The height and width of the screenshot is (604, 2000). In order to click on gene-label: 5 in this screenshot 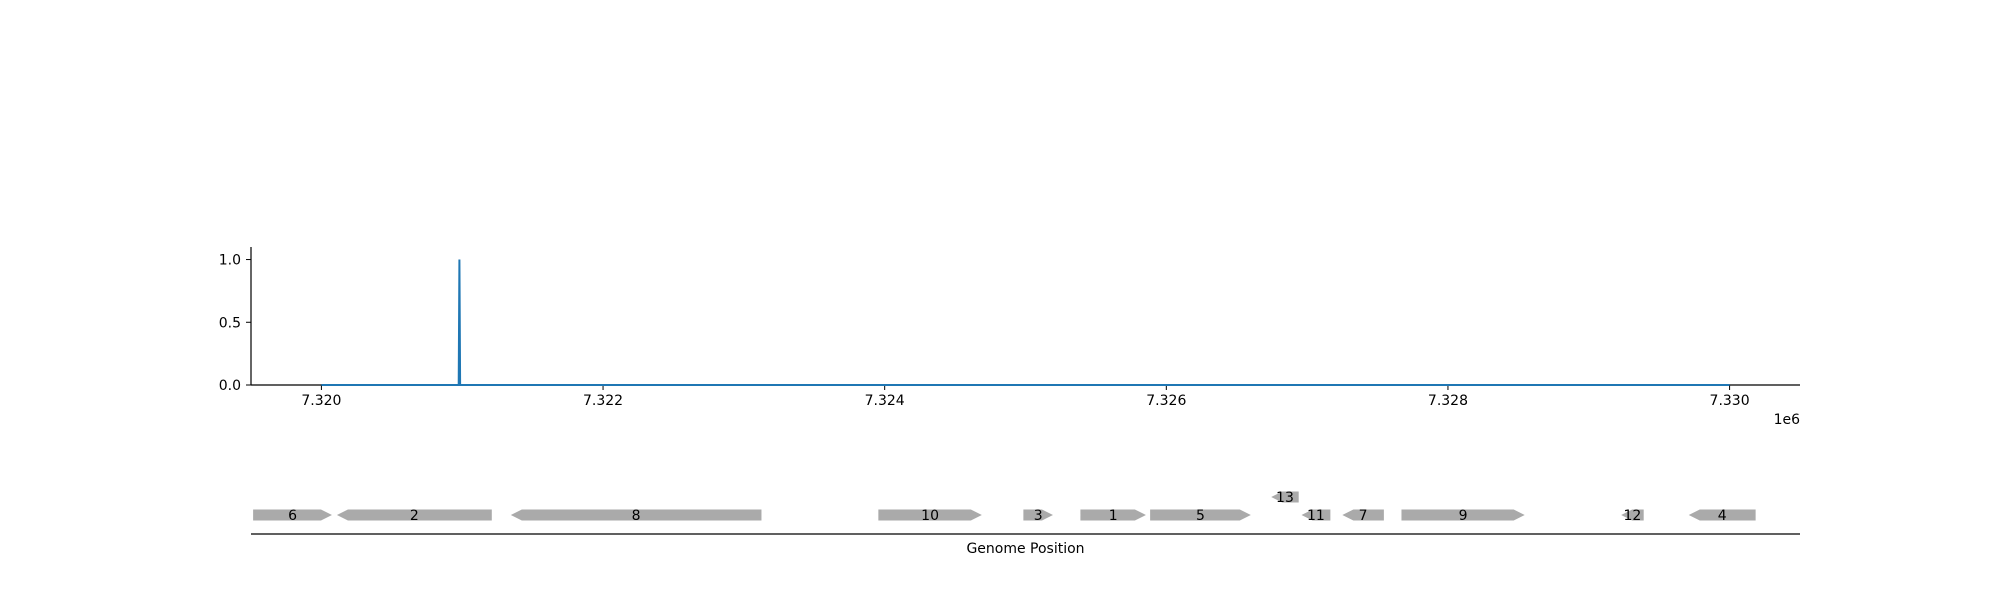, I will do `click(1200, 516)`.